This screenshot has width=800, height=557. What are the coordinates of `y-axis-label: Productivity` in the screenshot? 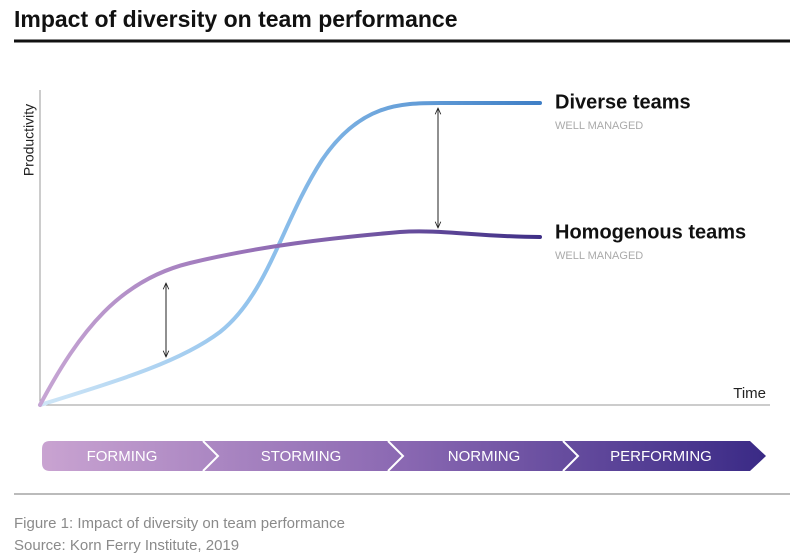 It's located at (29, 140).